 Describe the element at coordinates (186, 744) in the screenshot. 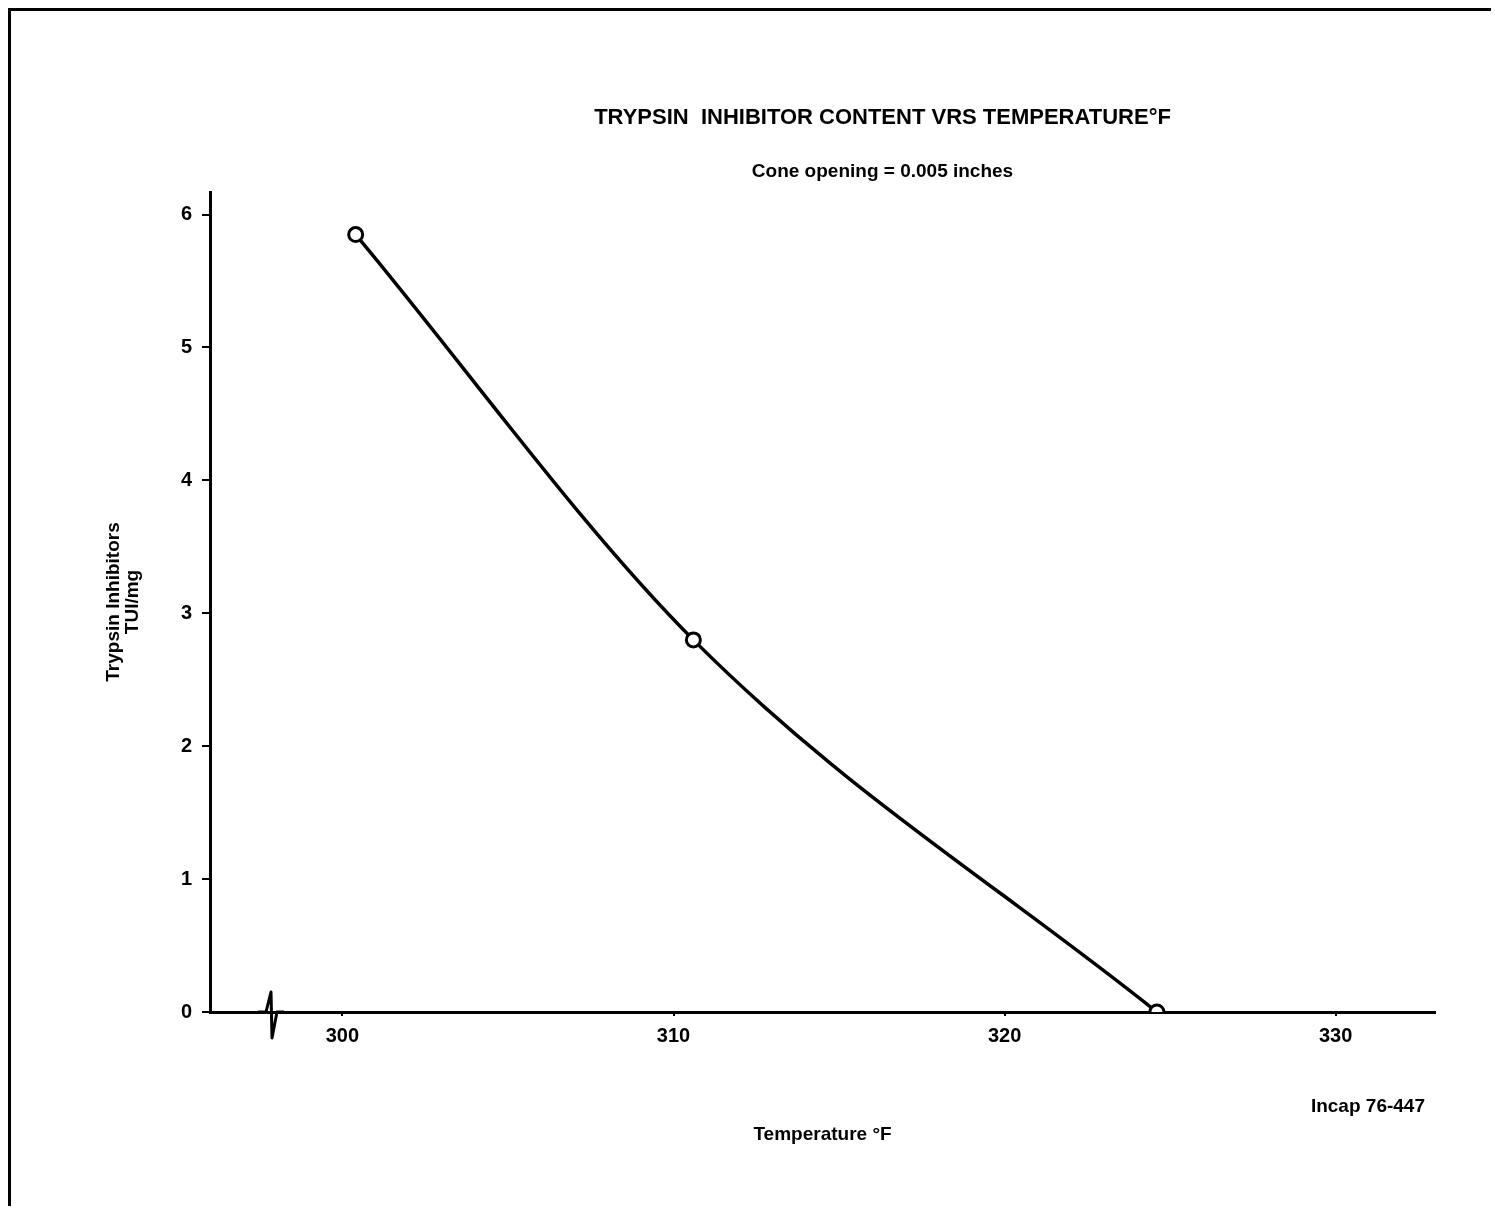

I see `y-tick-label: 2` at that location.